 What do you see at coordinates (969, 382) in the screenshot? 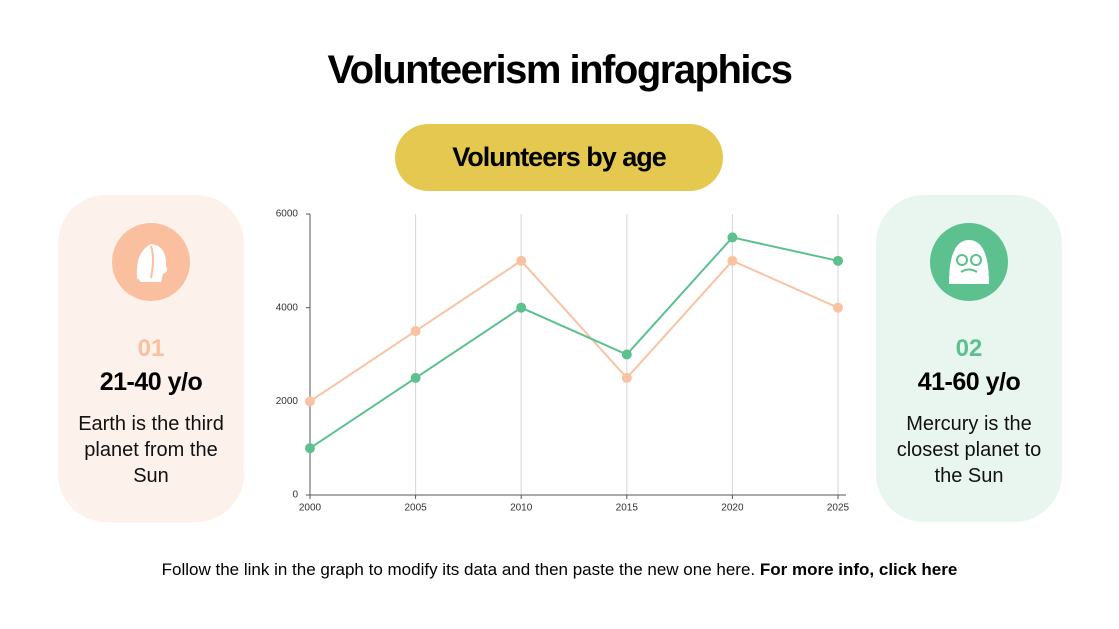
I see `card-heading: 41-60 y/o` at bounding box center [969, 382].